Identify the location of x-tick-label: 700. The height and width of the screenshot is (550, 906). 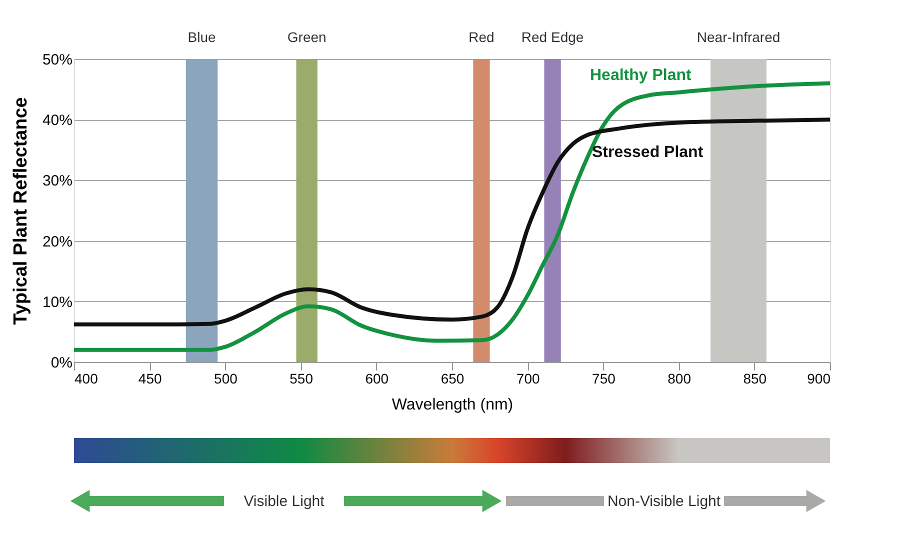
(528, 378).